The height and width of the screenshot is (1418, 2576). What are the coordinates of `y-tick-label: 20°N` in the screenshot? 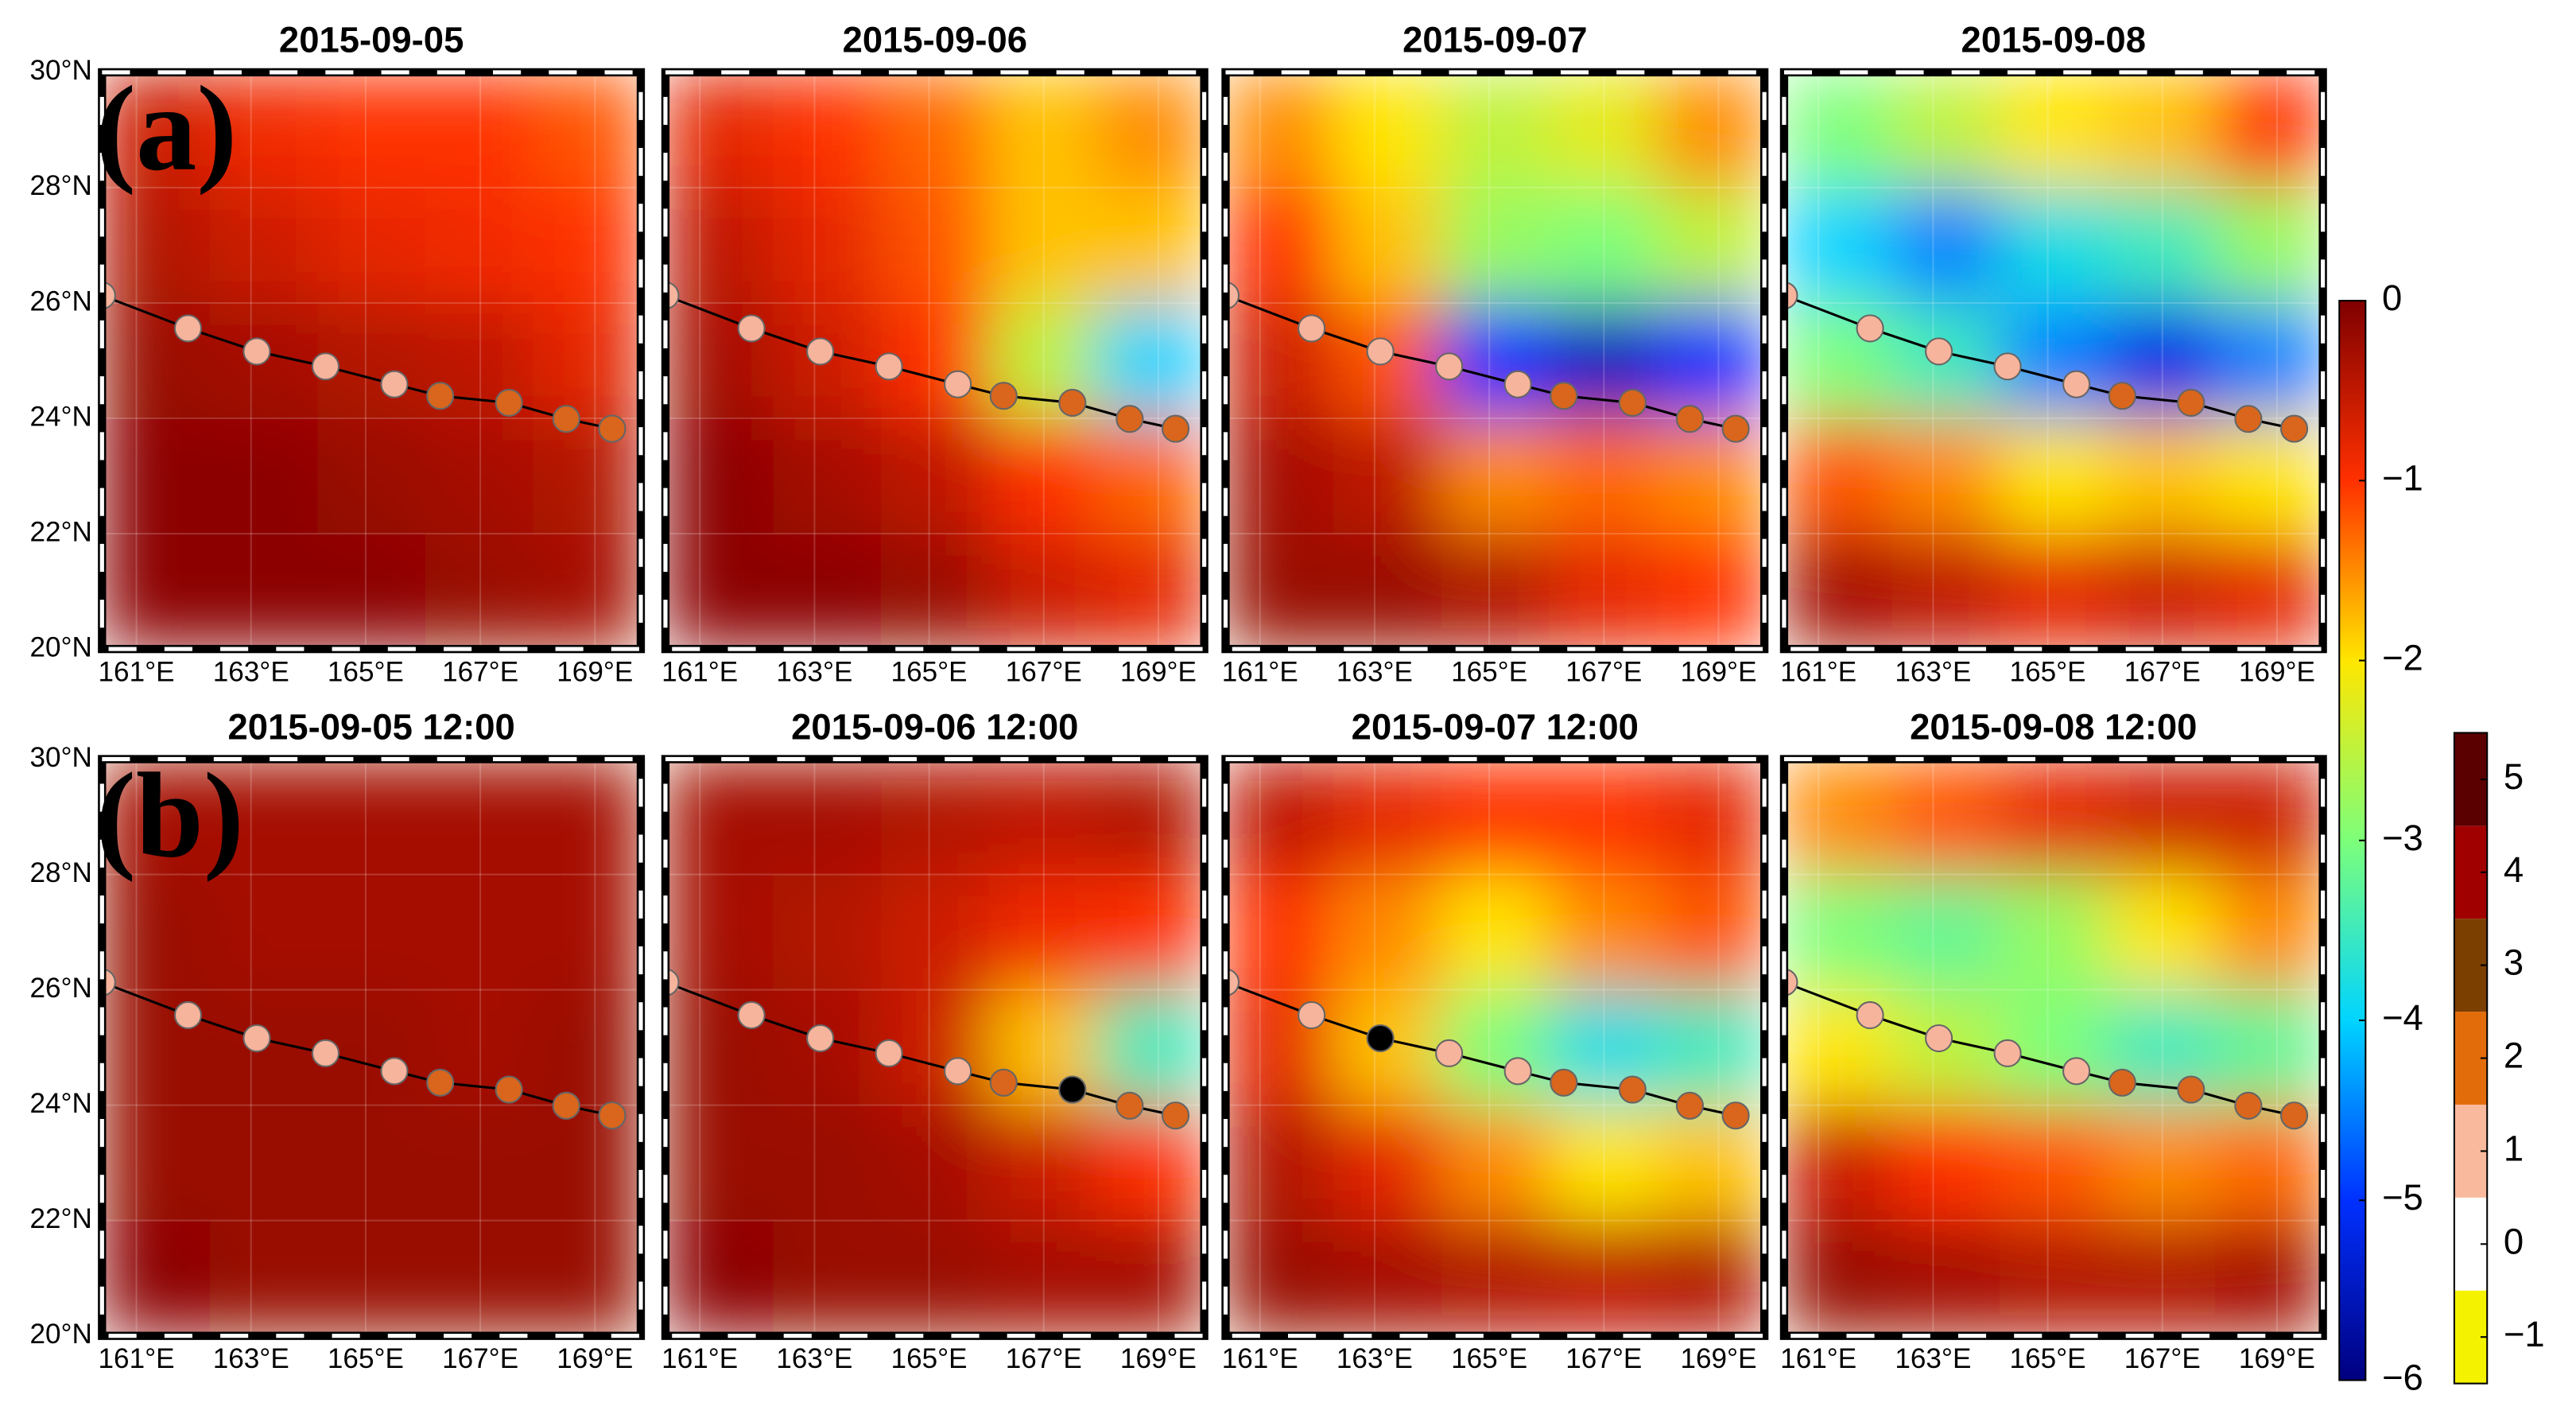 It's located at (60, 646).